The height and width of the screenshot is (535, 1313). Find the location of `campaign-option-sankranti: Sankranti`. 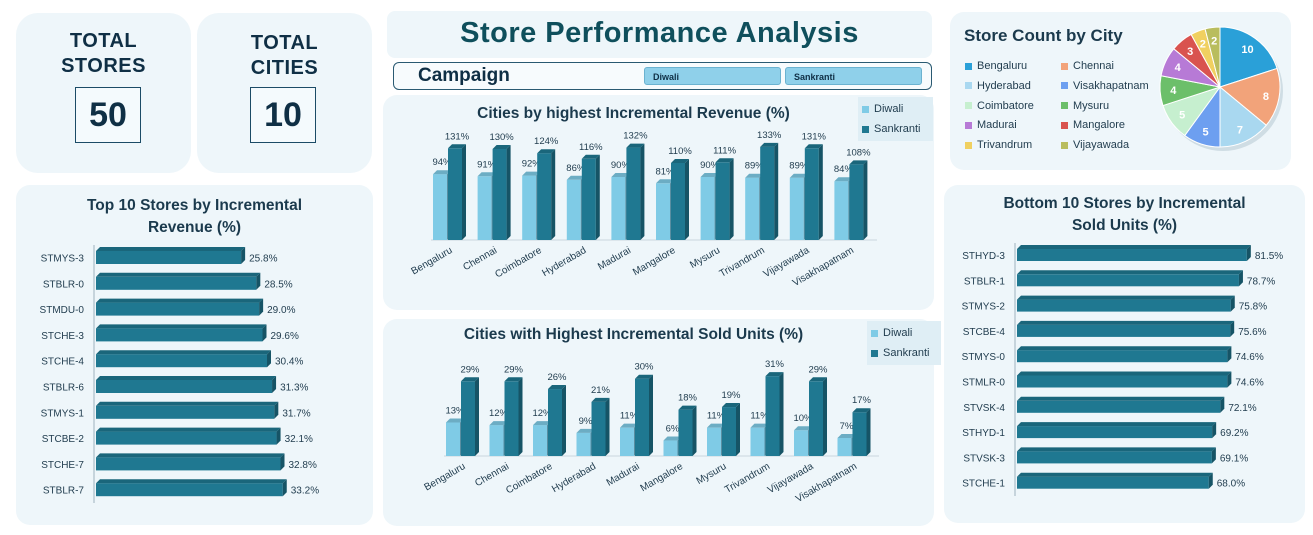

campaign-option-sankranti: Sankranti is located at coordinates (853, 76).